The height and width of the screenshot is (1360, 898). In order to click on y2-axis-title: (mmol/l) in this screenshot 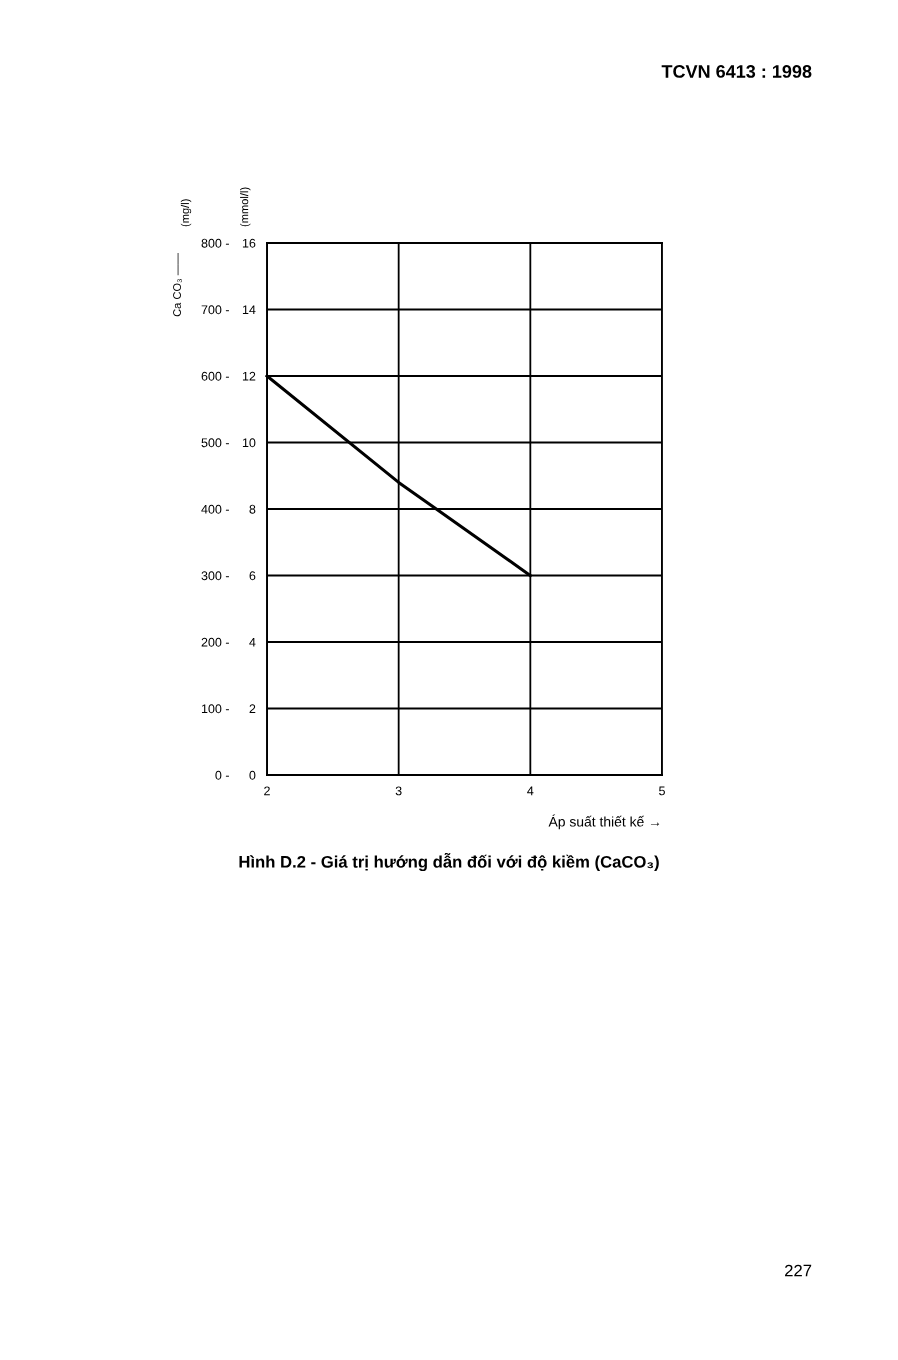, I will do `click(245, 207)`.